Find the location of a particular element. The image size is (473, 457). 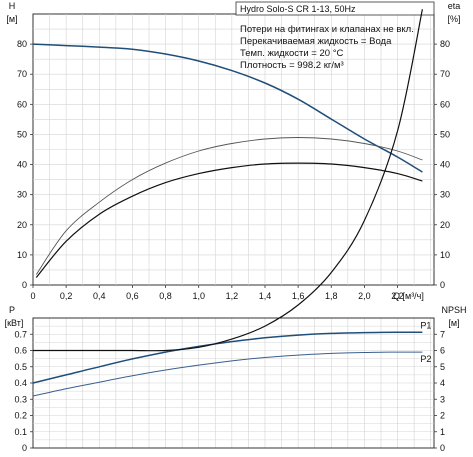

x-tick-label: 1,8 is located at coordinates (331, 296).